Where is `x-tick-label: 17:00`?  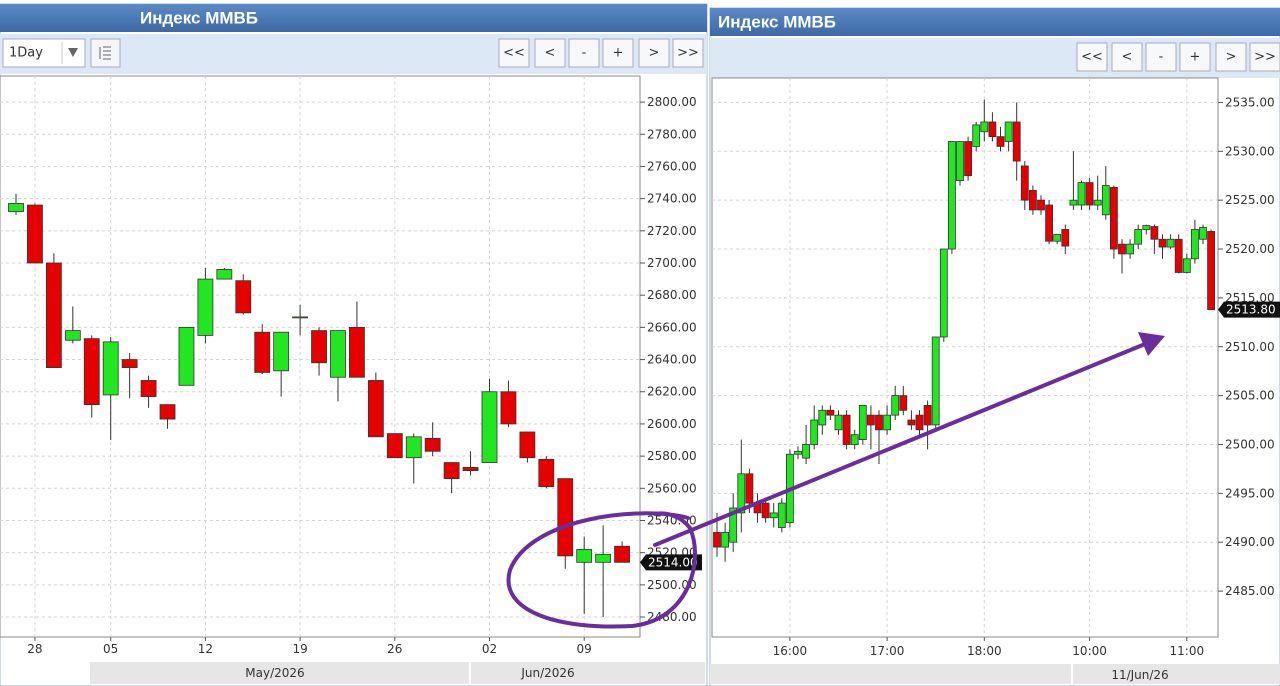
x-tick-label: 17:00 is located at coordinates (887, 651).